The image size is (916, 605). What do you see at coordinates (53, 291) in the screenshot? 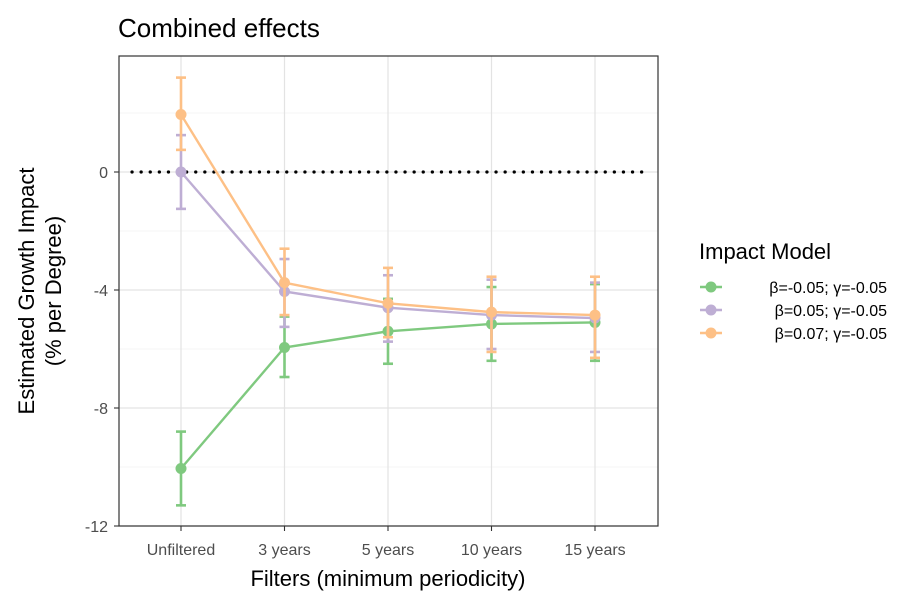
I see `y-axis-label-line2: (% per Degree)` at bounding box center [53, 291].